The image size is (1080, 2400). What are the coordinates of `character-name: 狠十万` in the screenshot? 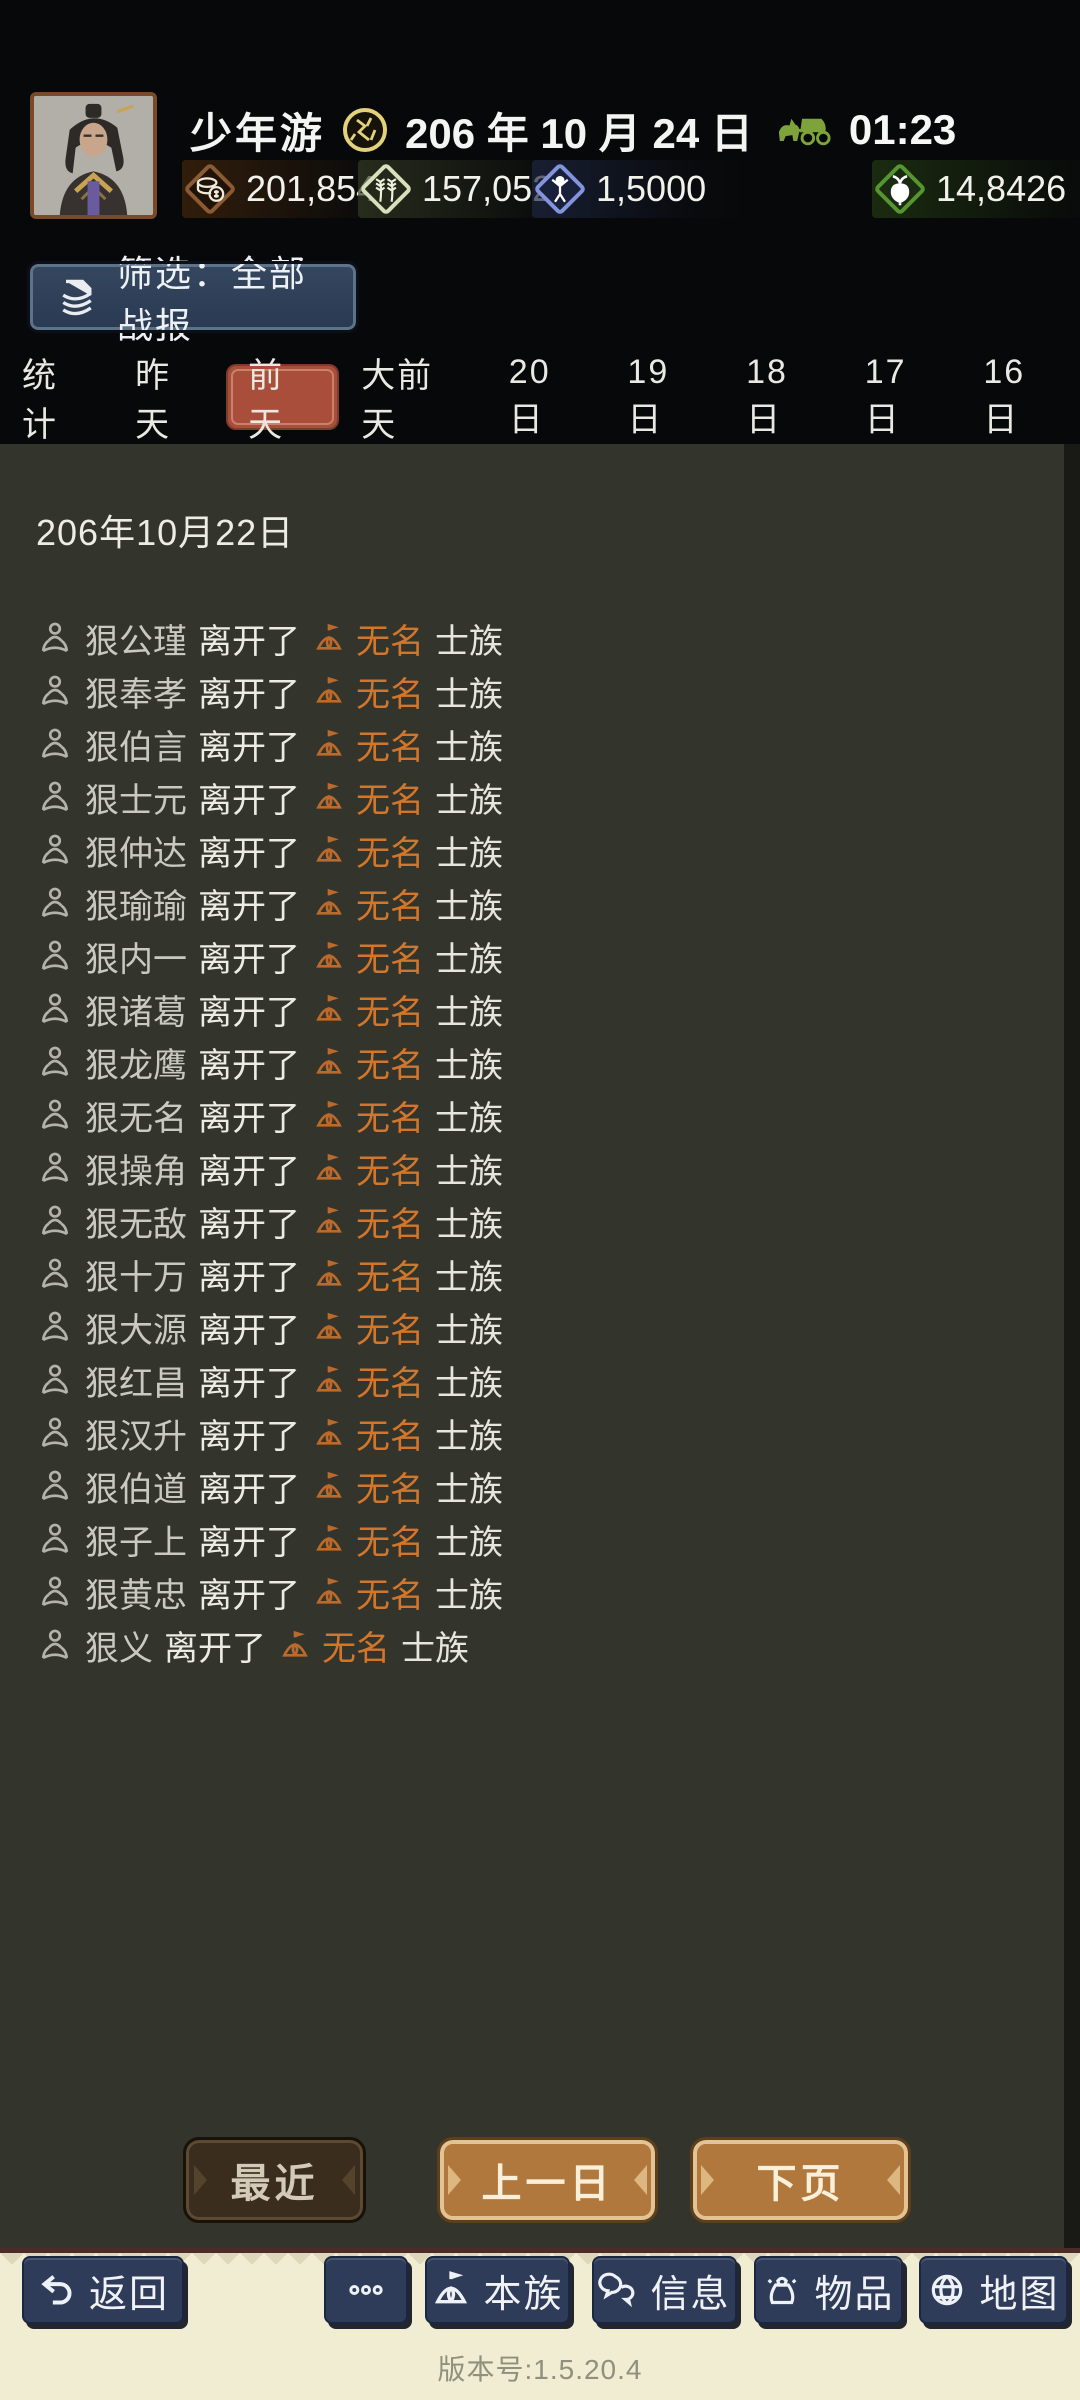 It's located at (136, 1278).